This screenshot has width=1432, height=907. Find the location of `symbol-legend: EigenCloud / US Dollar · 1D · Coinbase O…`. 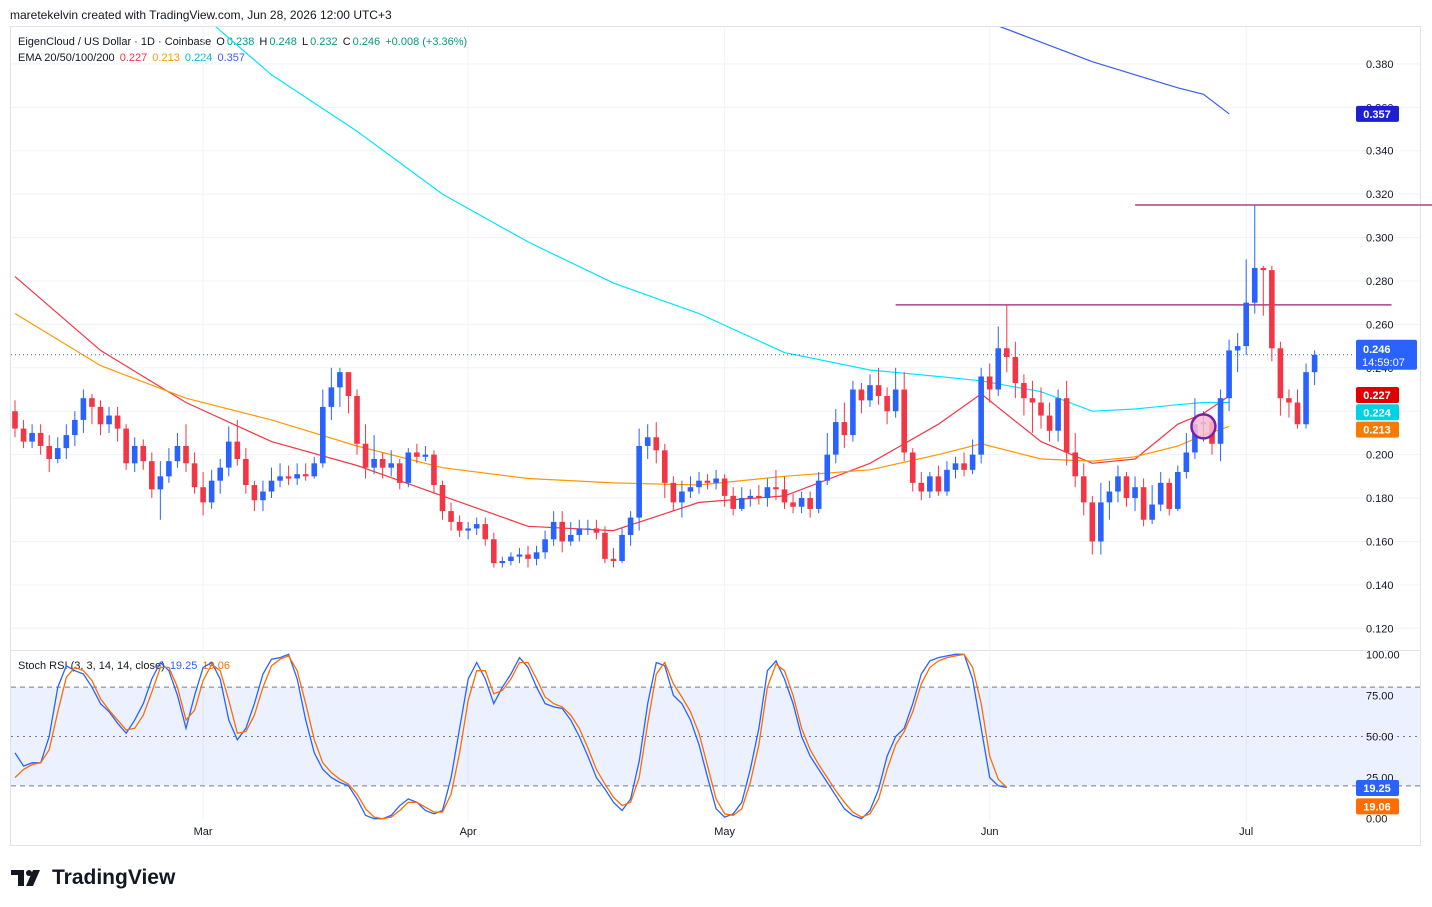

symbol-legend: EigenCloud / US Dollar · 1D · Coinbase O… is located at coordinates (243, 42).